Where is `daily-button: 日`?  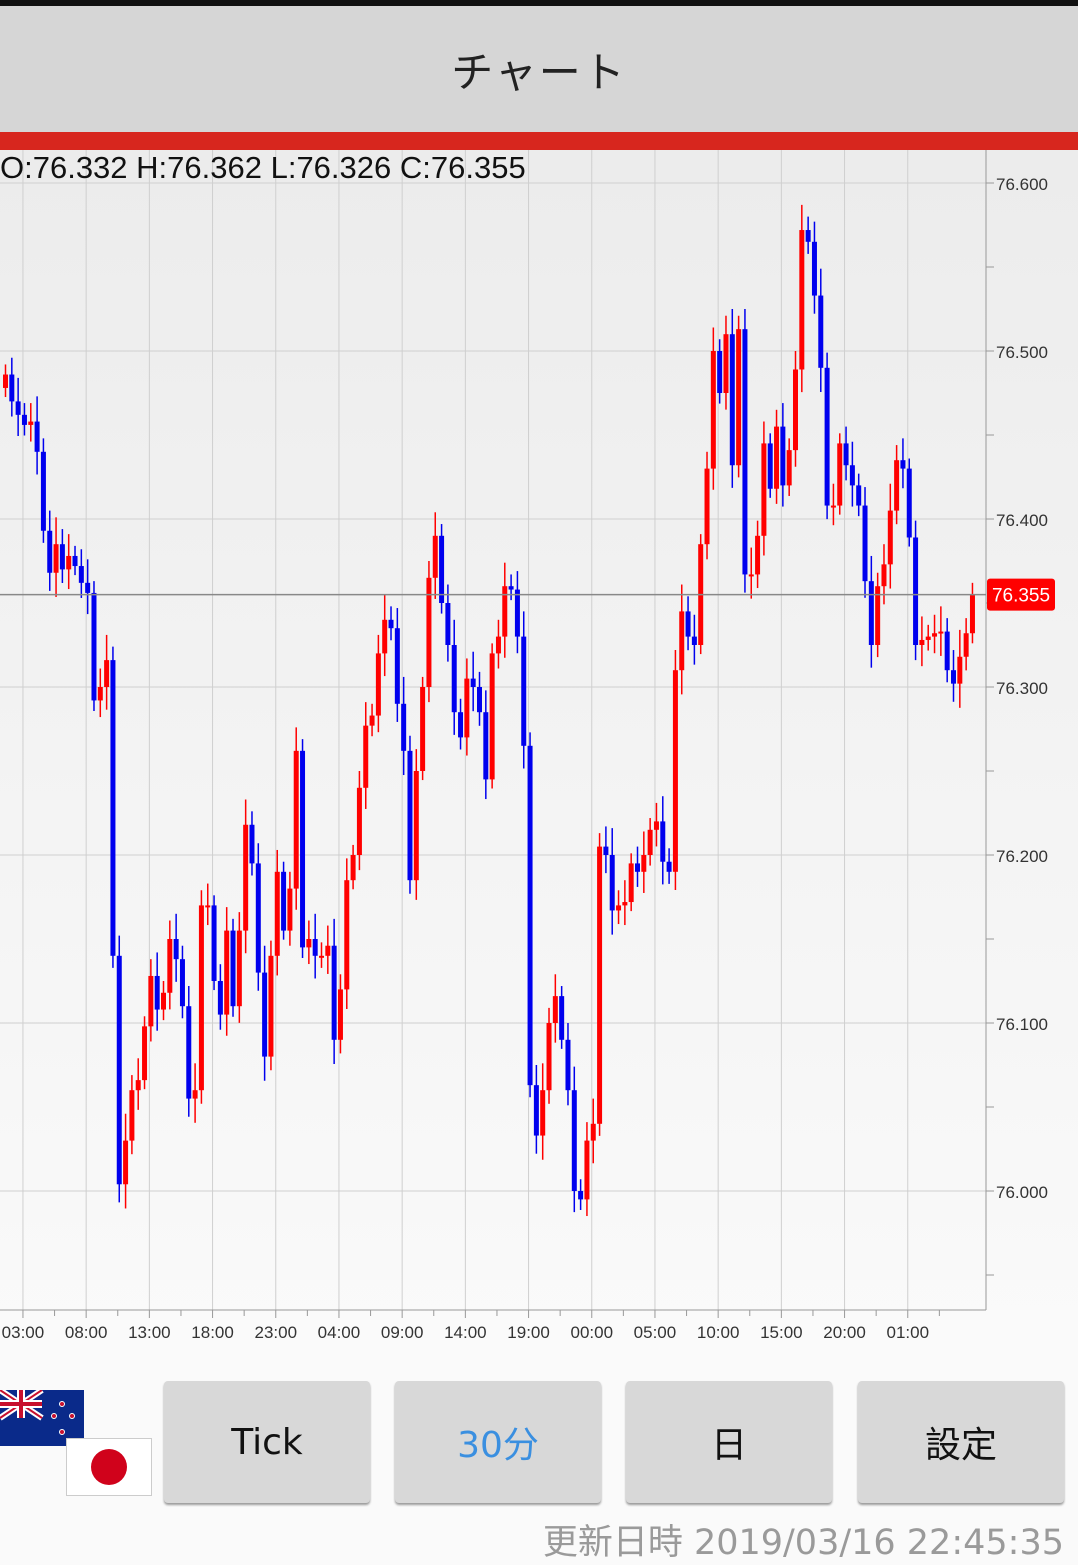
daily-button: 日 is located at coordinates (729, 1442).